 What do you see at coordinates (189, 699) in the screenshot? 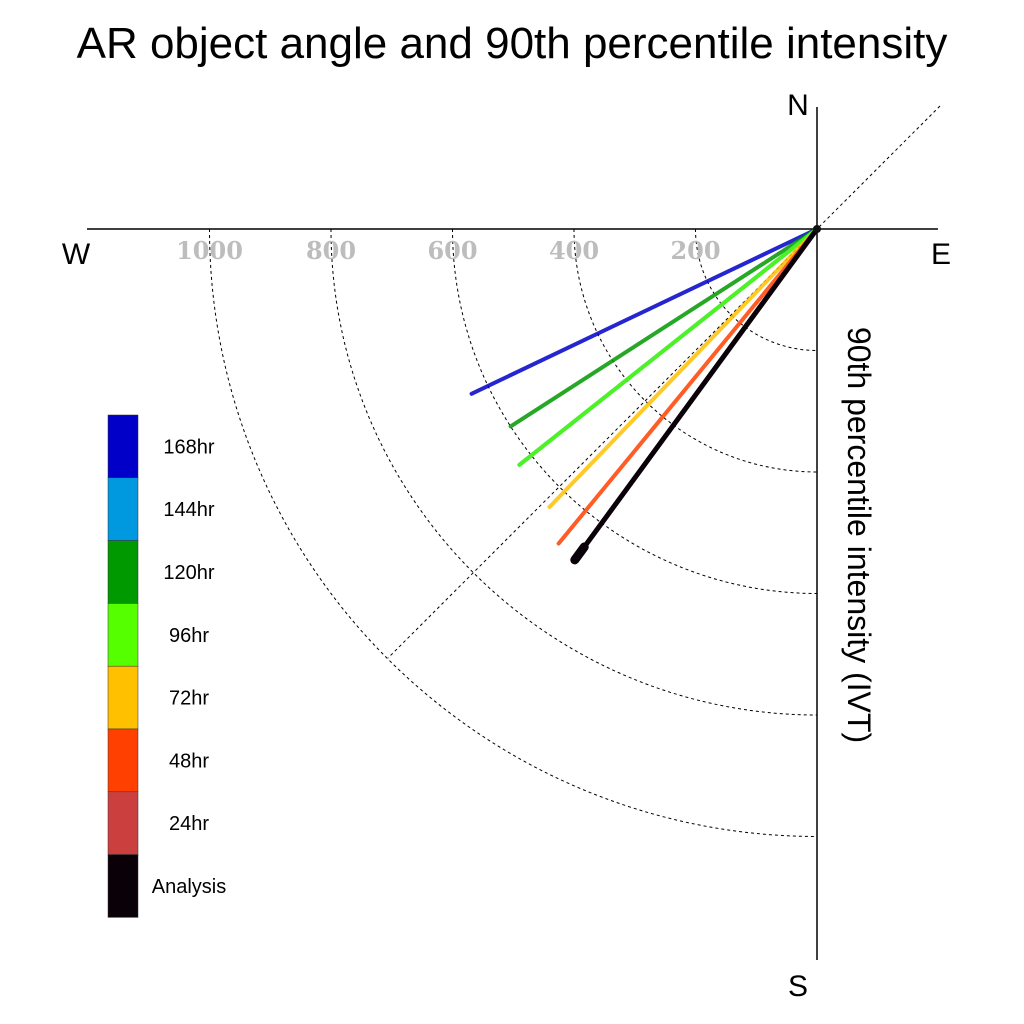
I see `legend-label: 72hr` at bounding box center [189, 699].